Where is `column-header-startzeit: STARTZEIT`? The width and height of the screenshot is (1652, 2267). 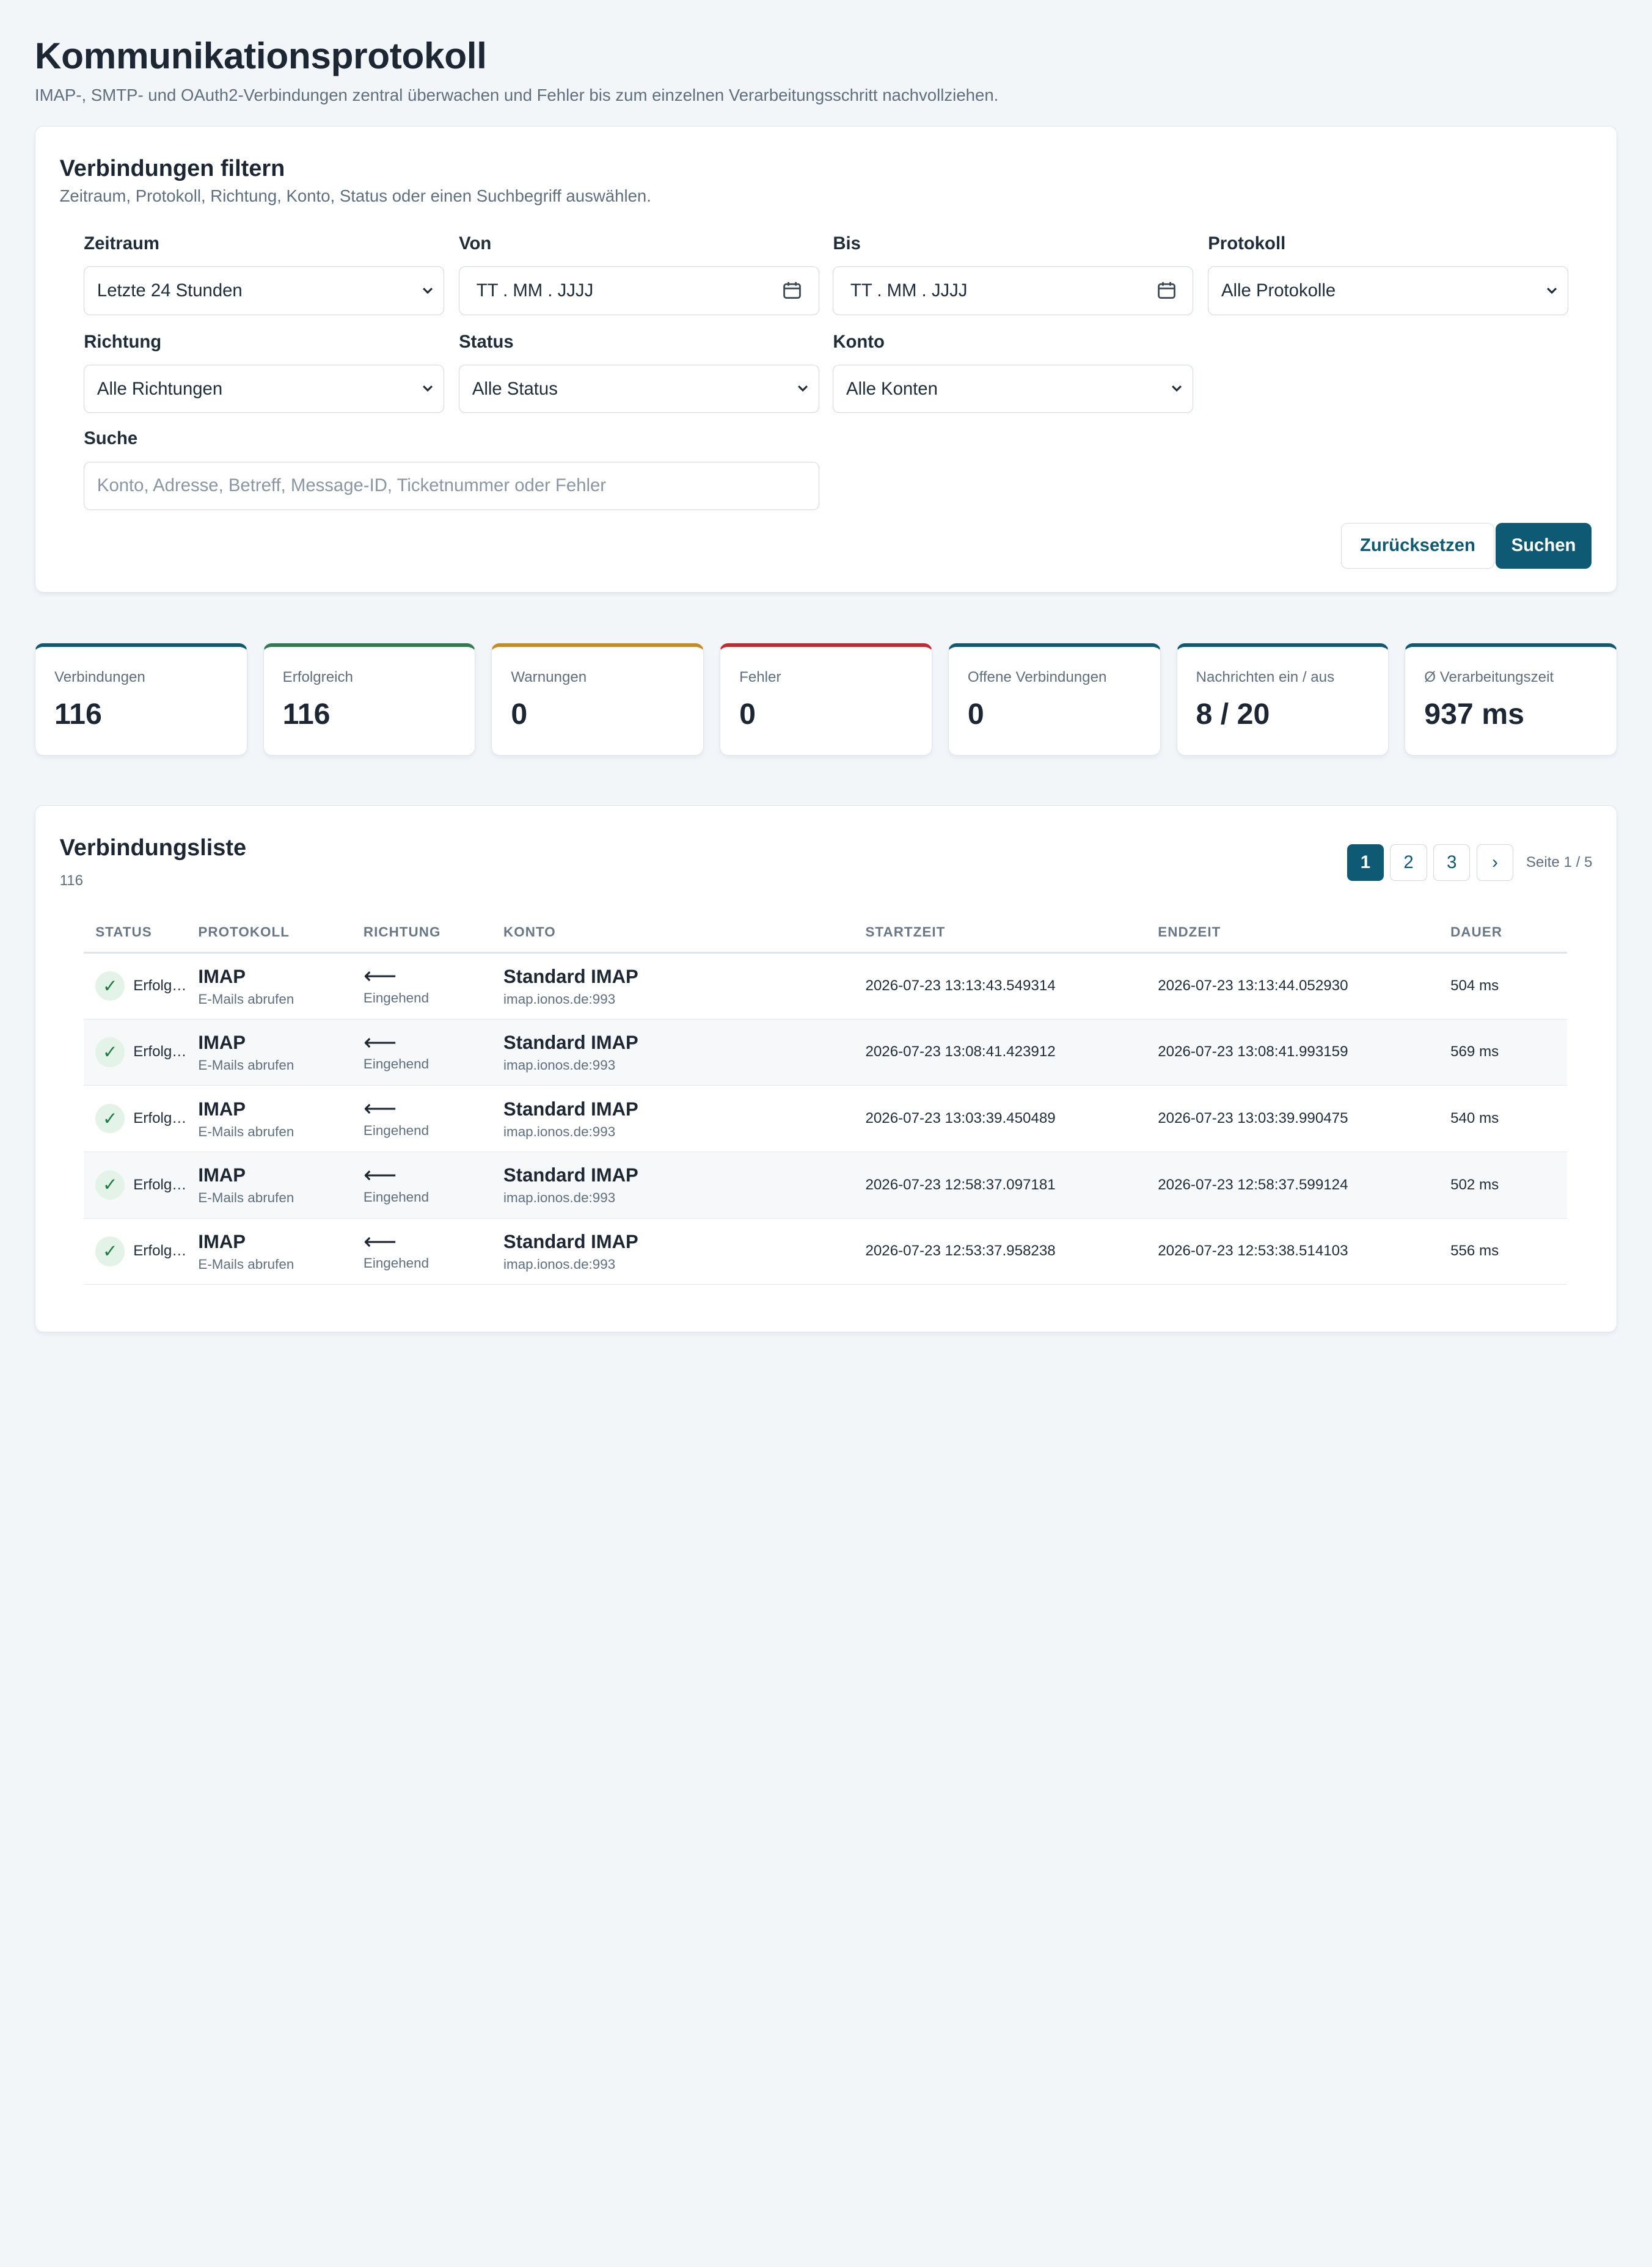
column-header-startzeit: STARTZEIT is located at coordinates (1000, 933).